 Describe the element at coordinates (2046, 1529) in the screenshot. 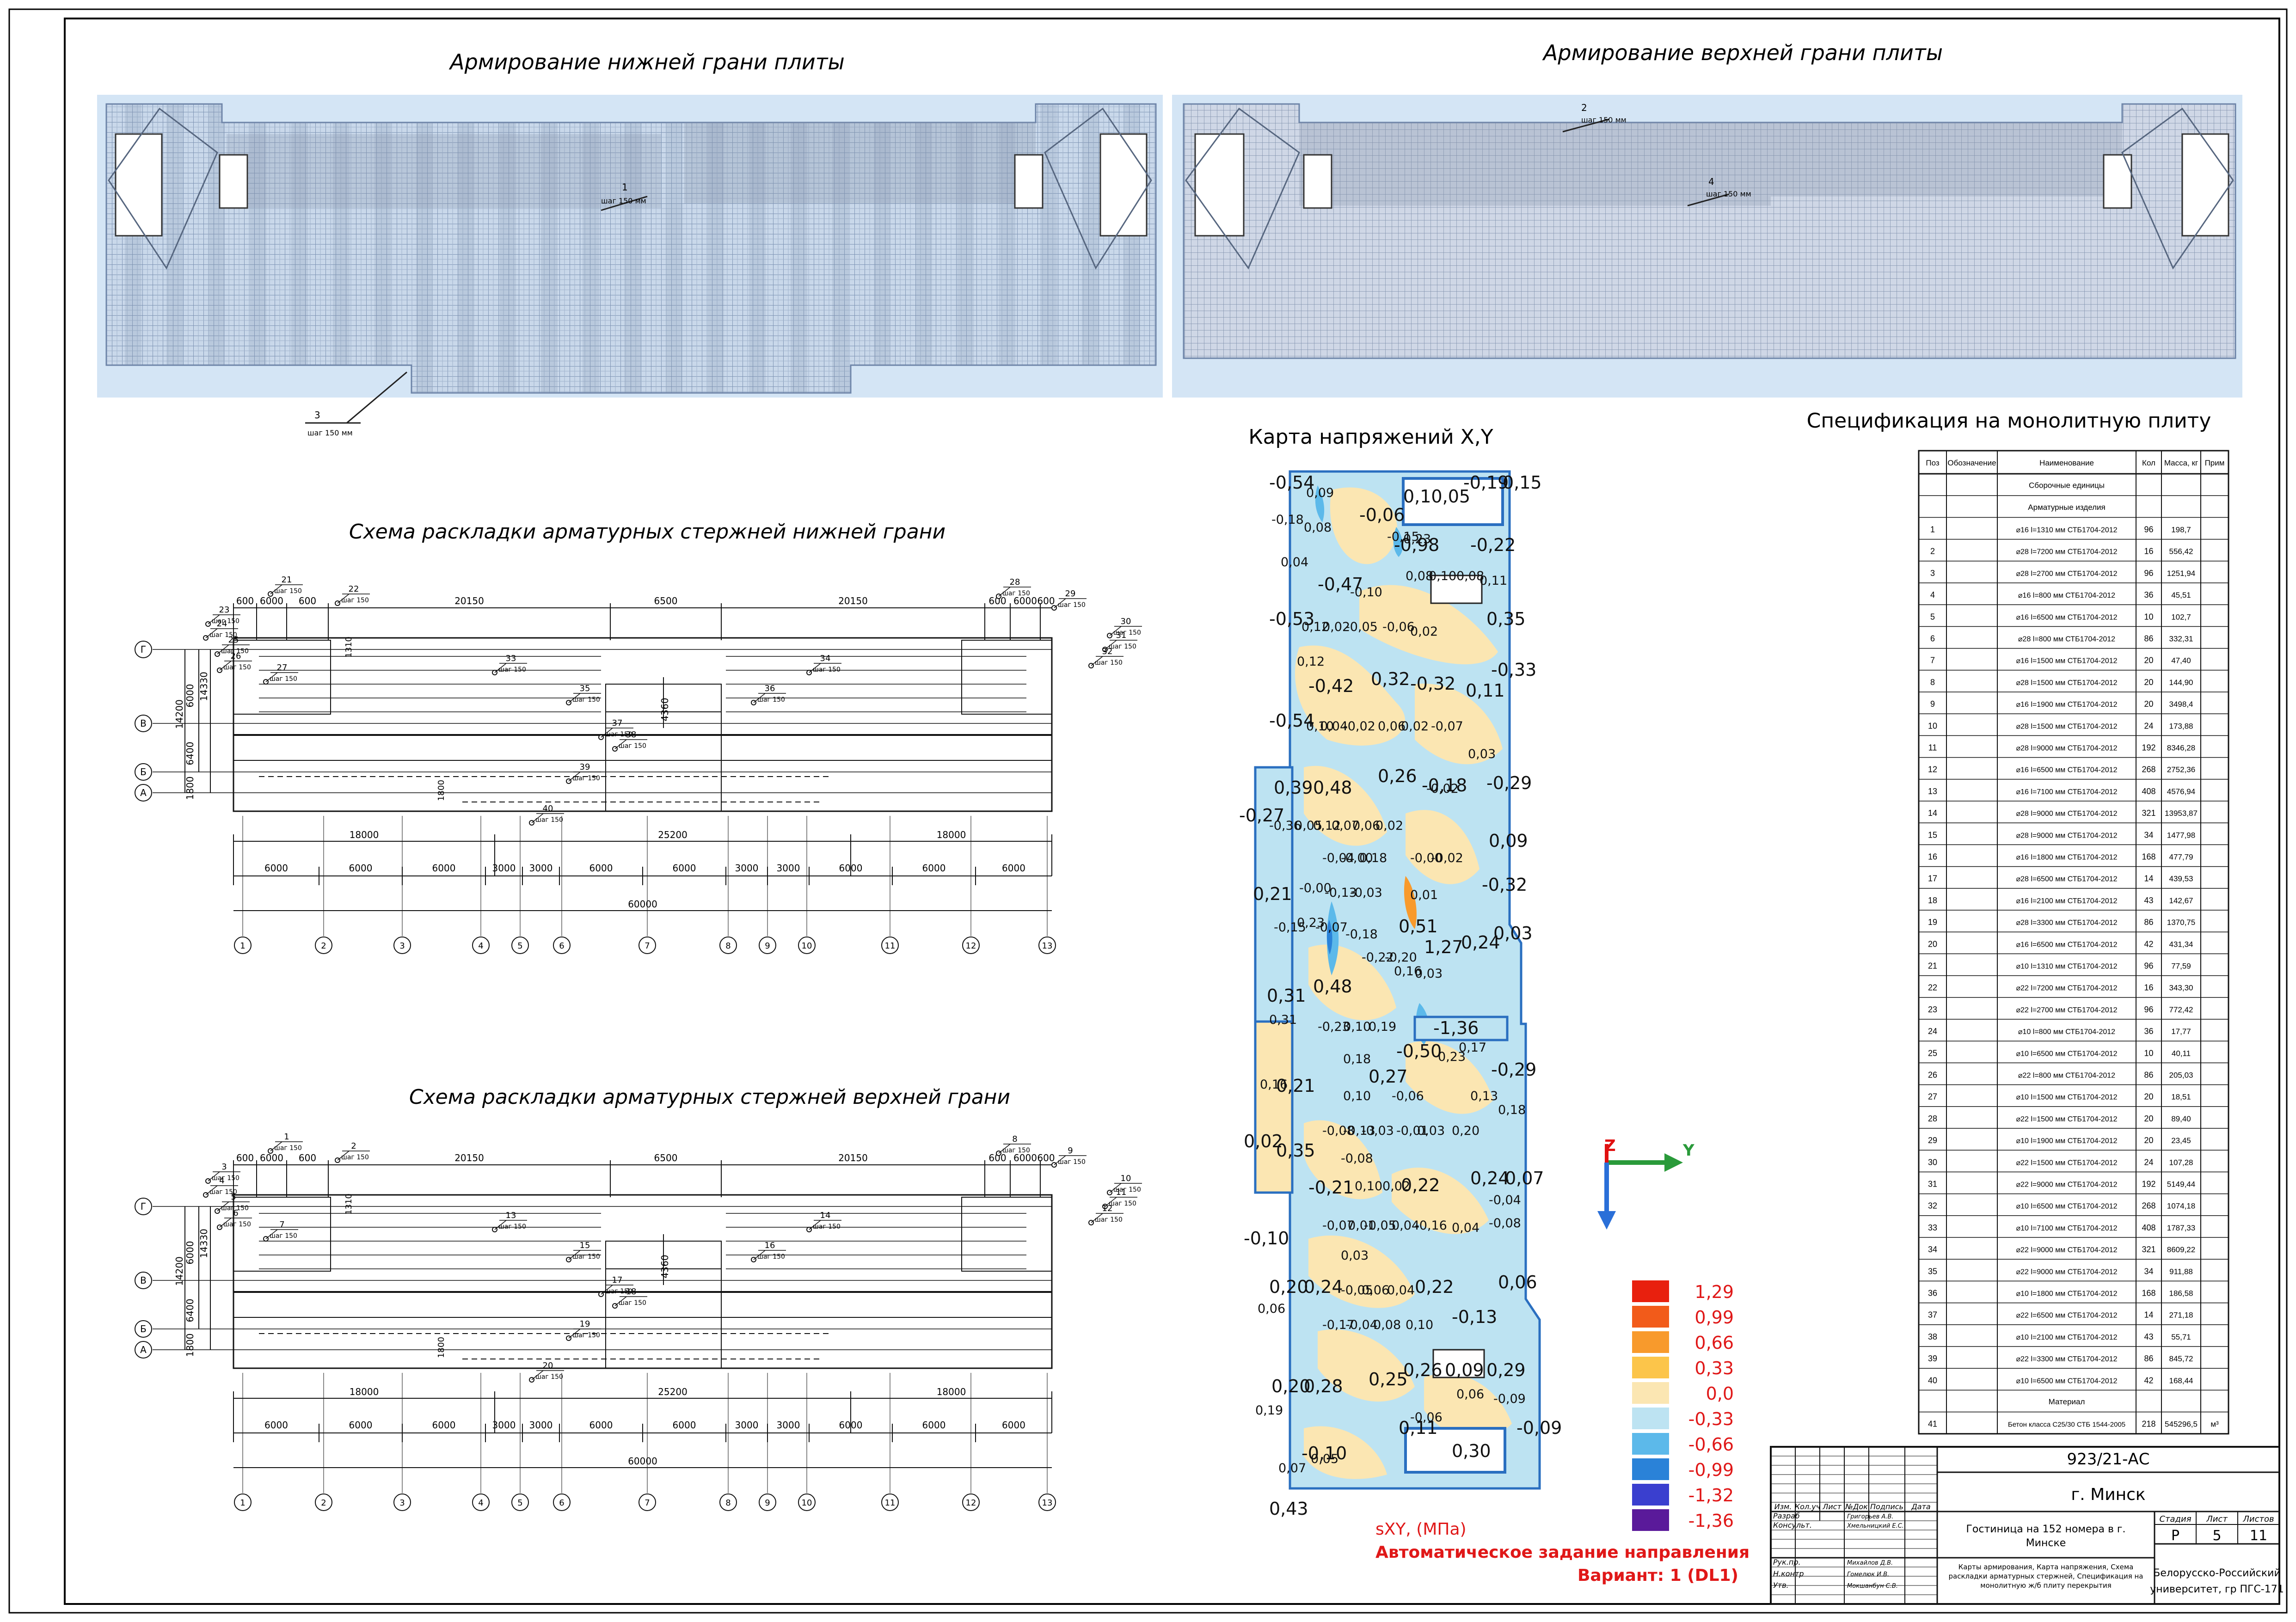

I see `object-name: Гостиница на 152 номера в г.` at that location.